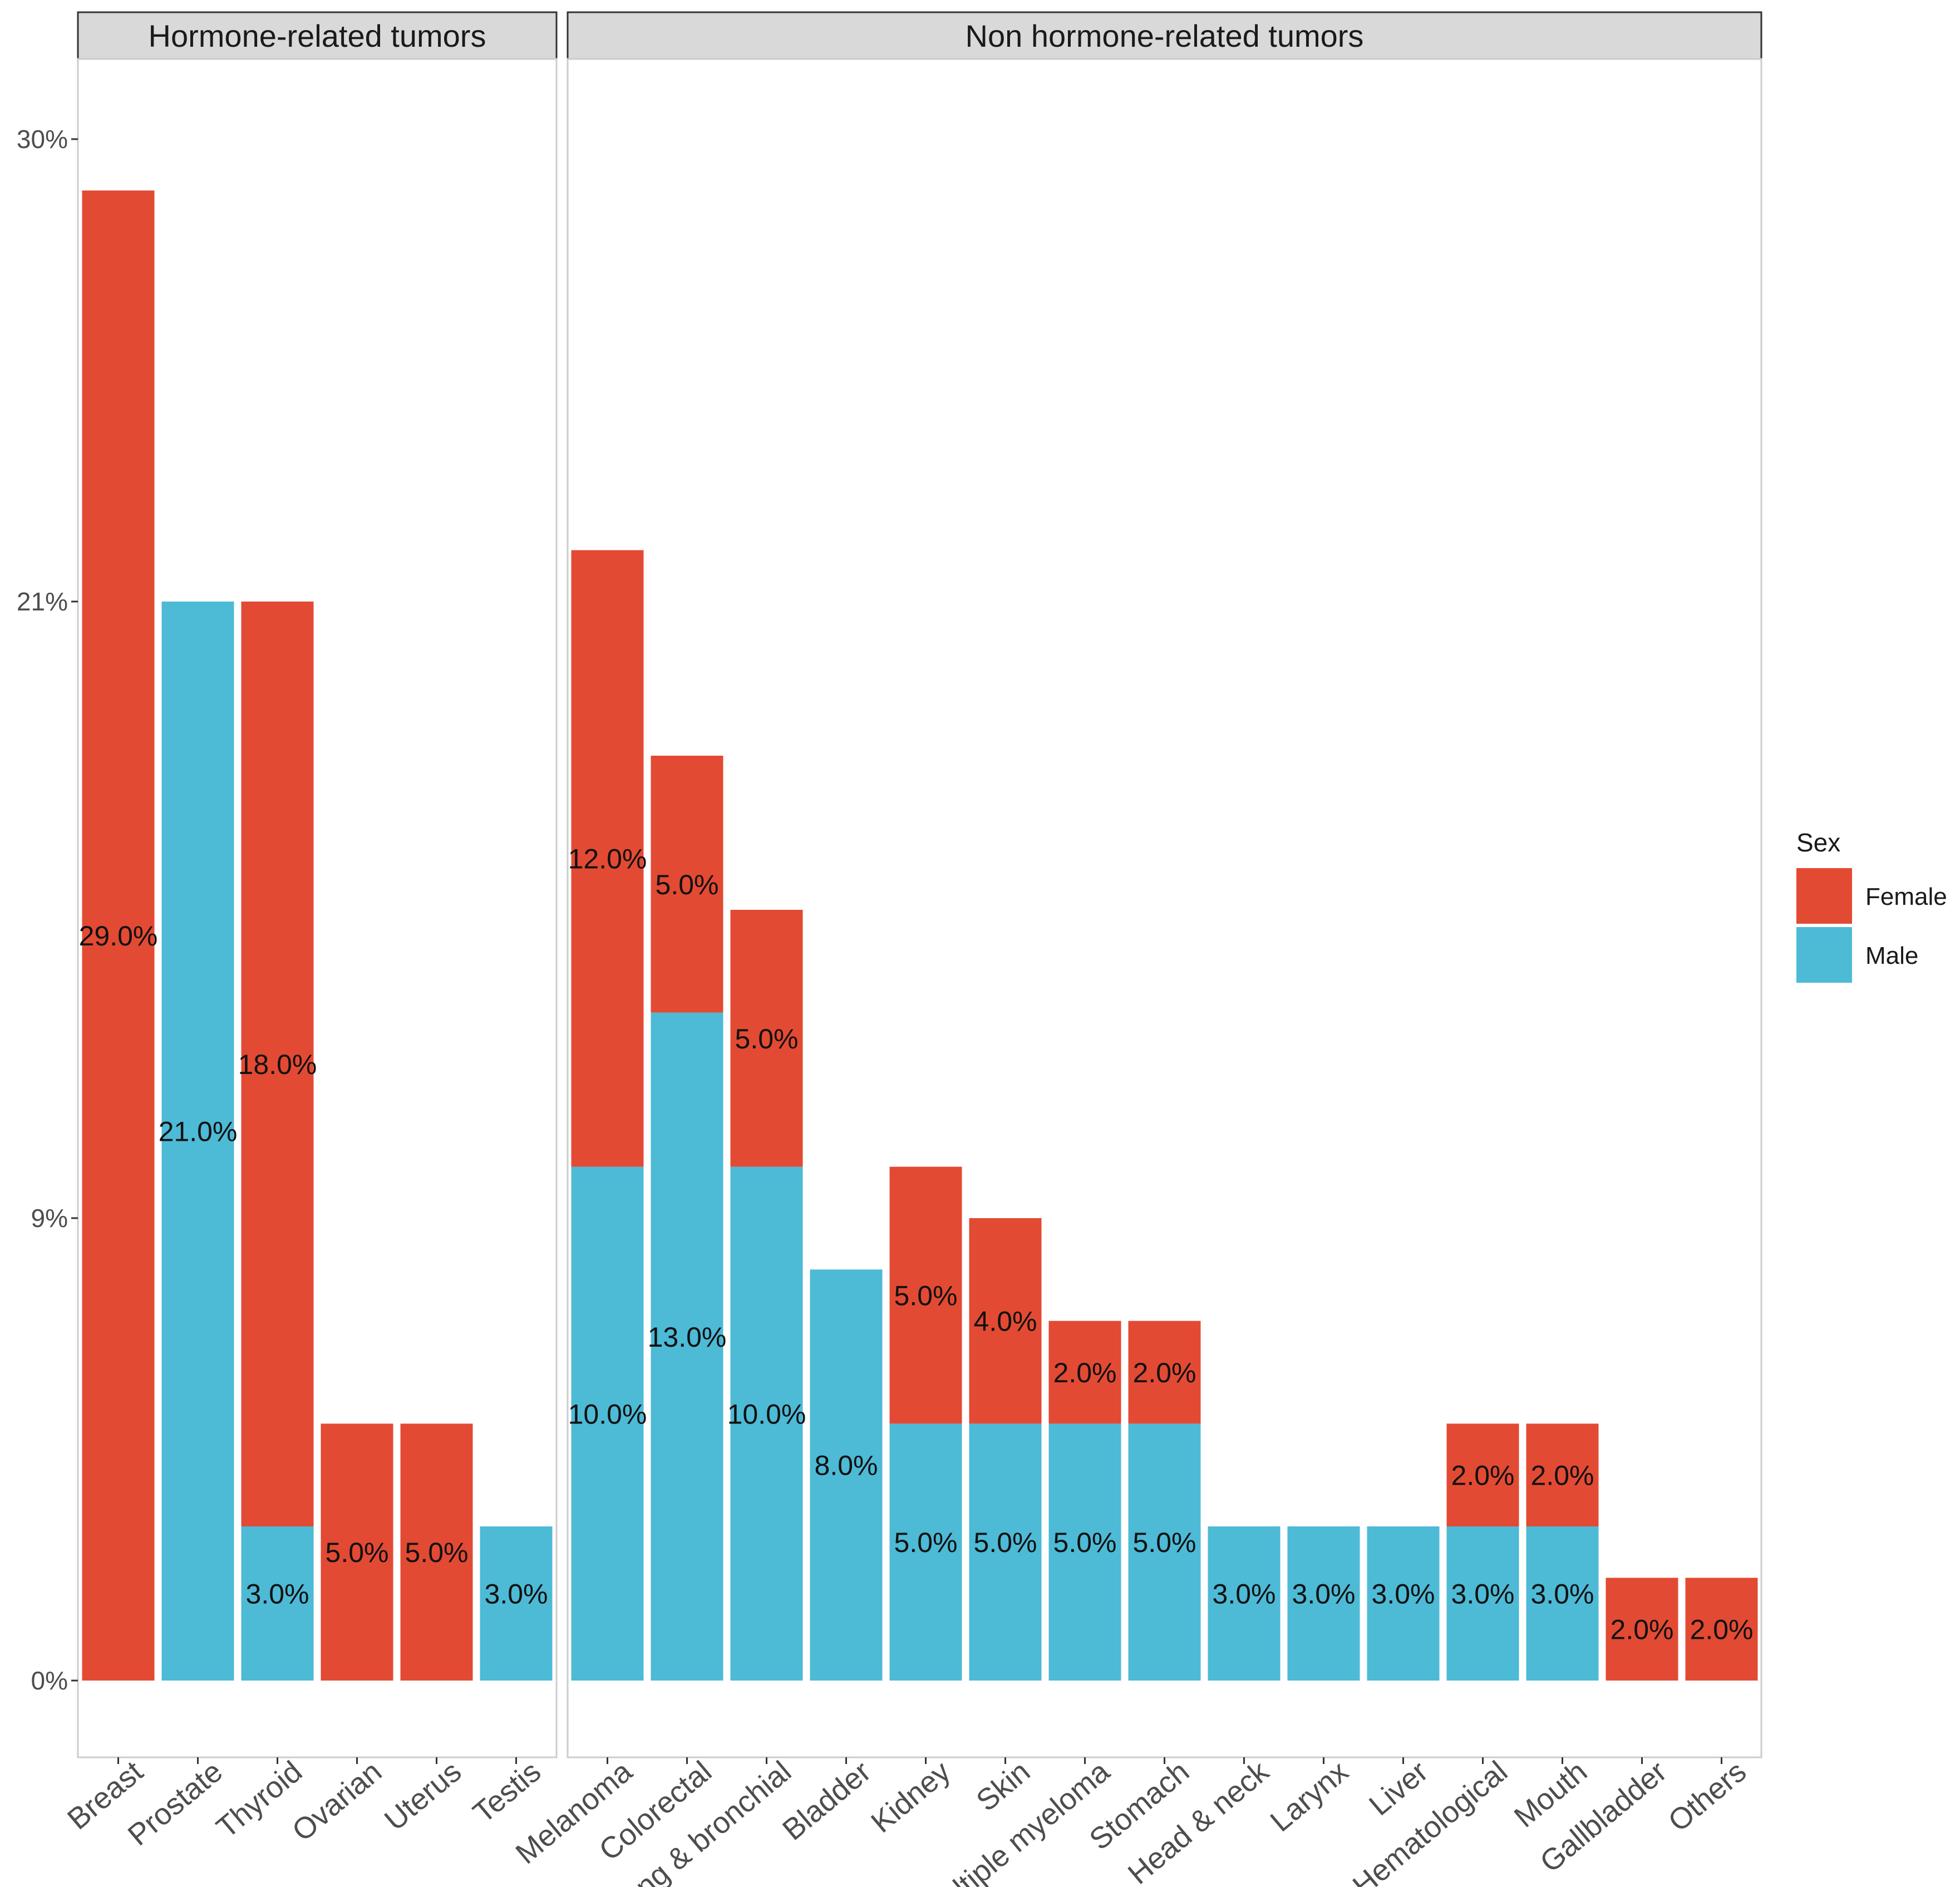 This screenshot has width=1960, height=1887. Describe the element at coordinates (1824, 955) in the screenshot. I see `legend-key-male` at that location.